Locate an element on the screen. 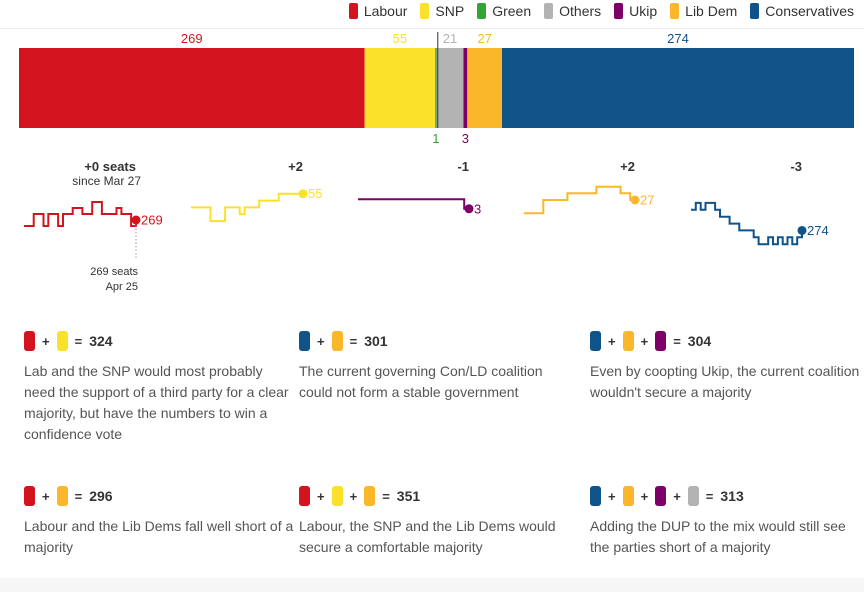  seat-change-ukip: -1 is located at coordinates (463, 166).